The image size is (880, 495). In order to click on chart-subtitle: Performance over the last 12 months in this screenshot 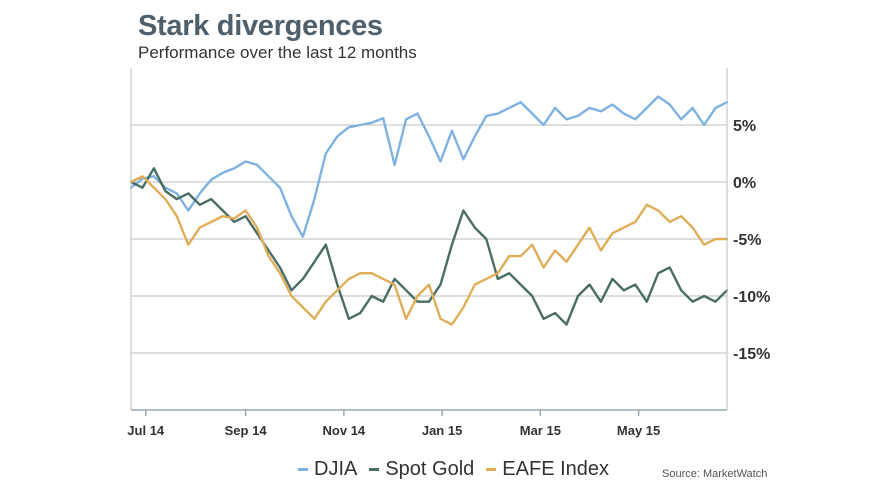, I will do `click(277, 52)`.